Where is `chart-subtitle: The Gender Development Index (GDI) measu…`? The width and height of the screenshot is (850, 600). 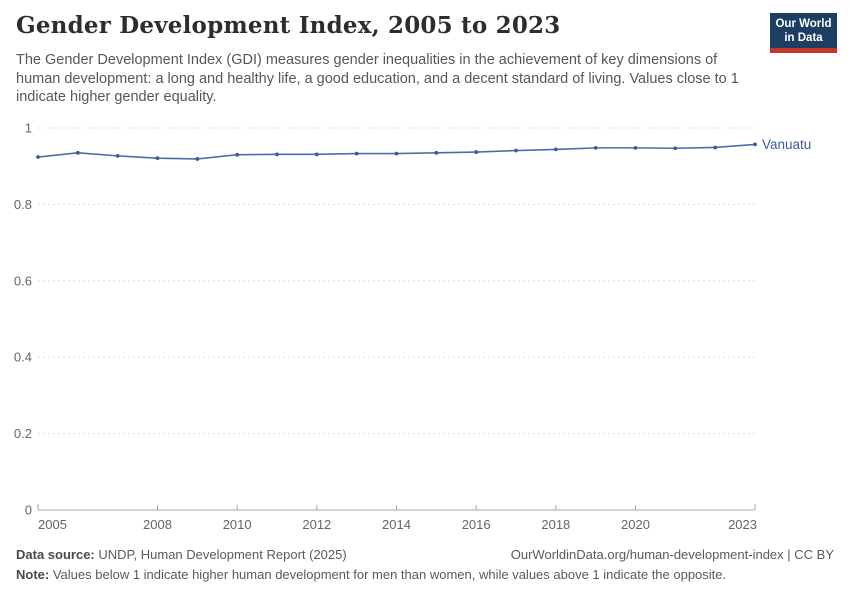
chart-subtitle: The Gender Development Index (GDI) measu… is located at coordinates (377, 78).